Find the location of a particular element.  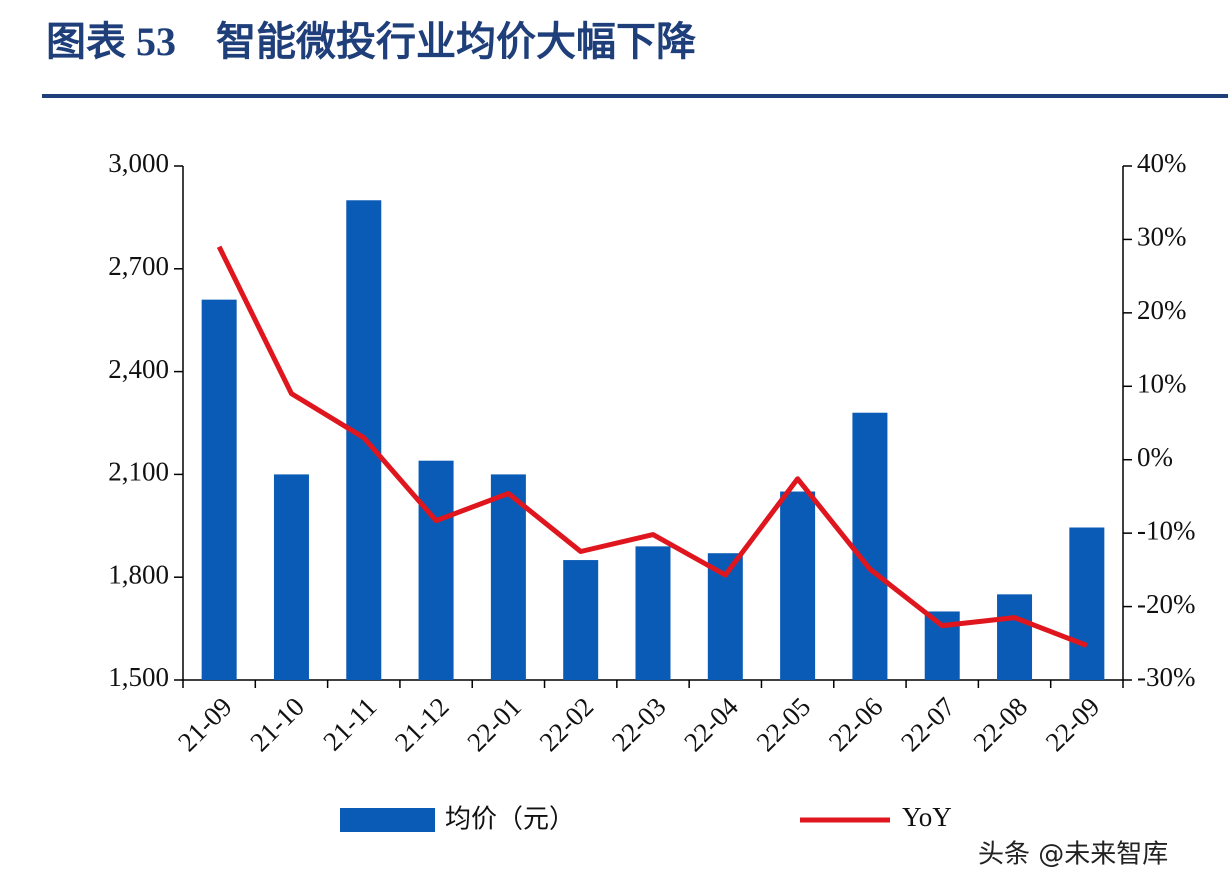

legend-label: 均价（元） is located at coordinates (510, 820).